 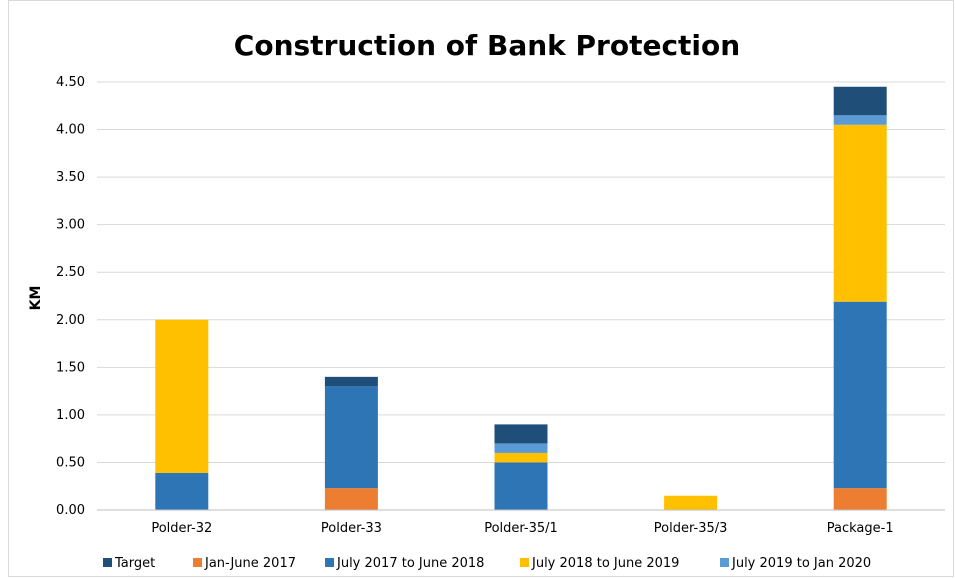 I want to click on x-tick-label: Polder-35/3, so click(x=691, y=528).